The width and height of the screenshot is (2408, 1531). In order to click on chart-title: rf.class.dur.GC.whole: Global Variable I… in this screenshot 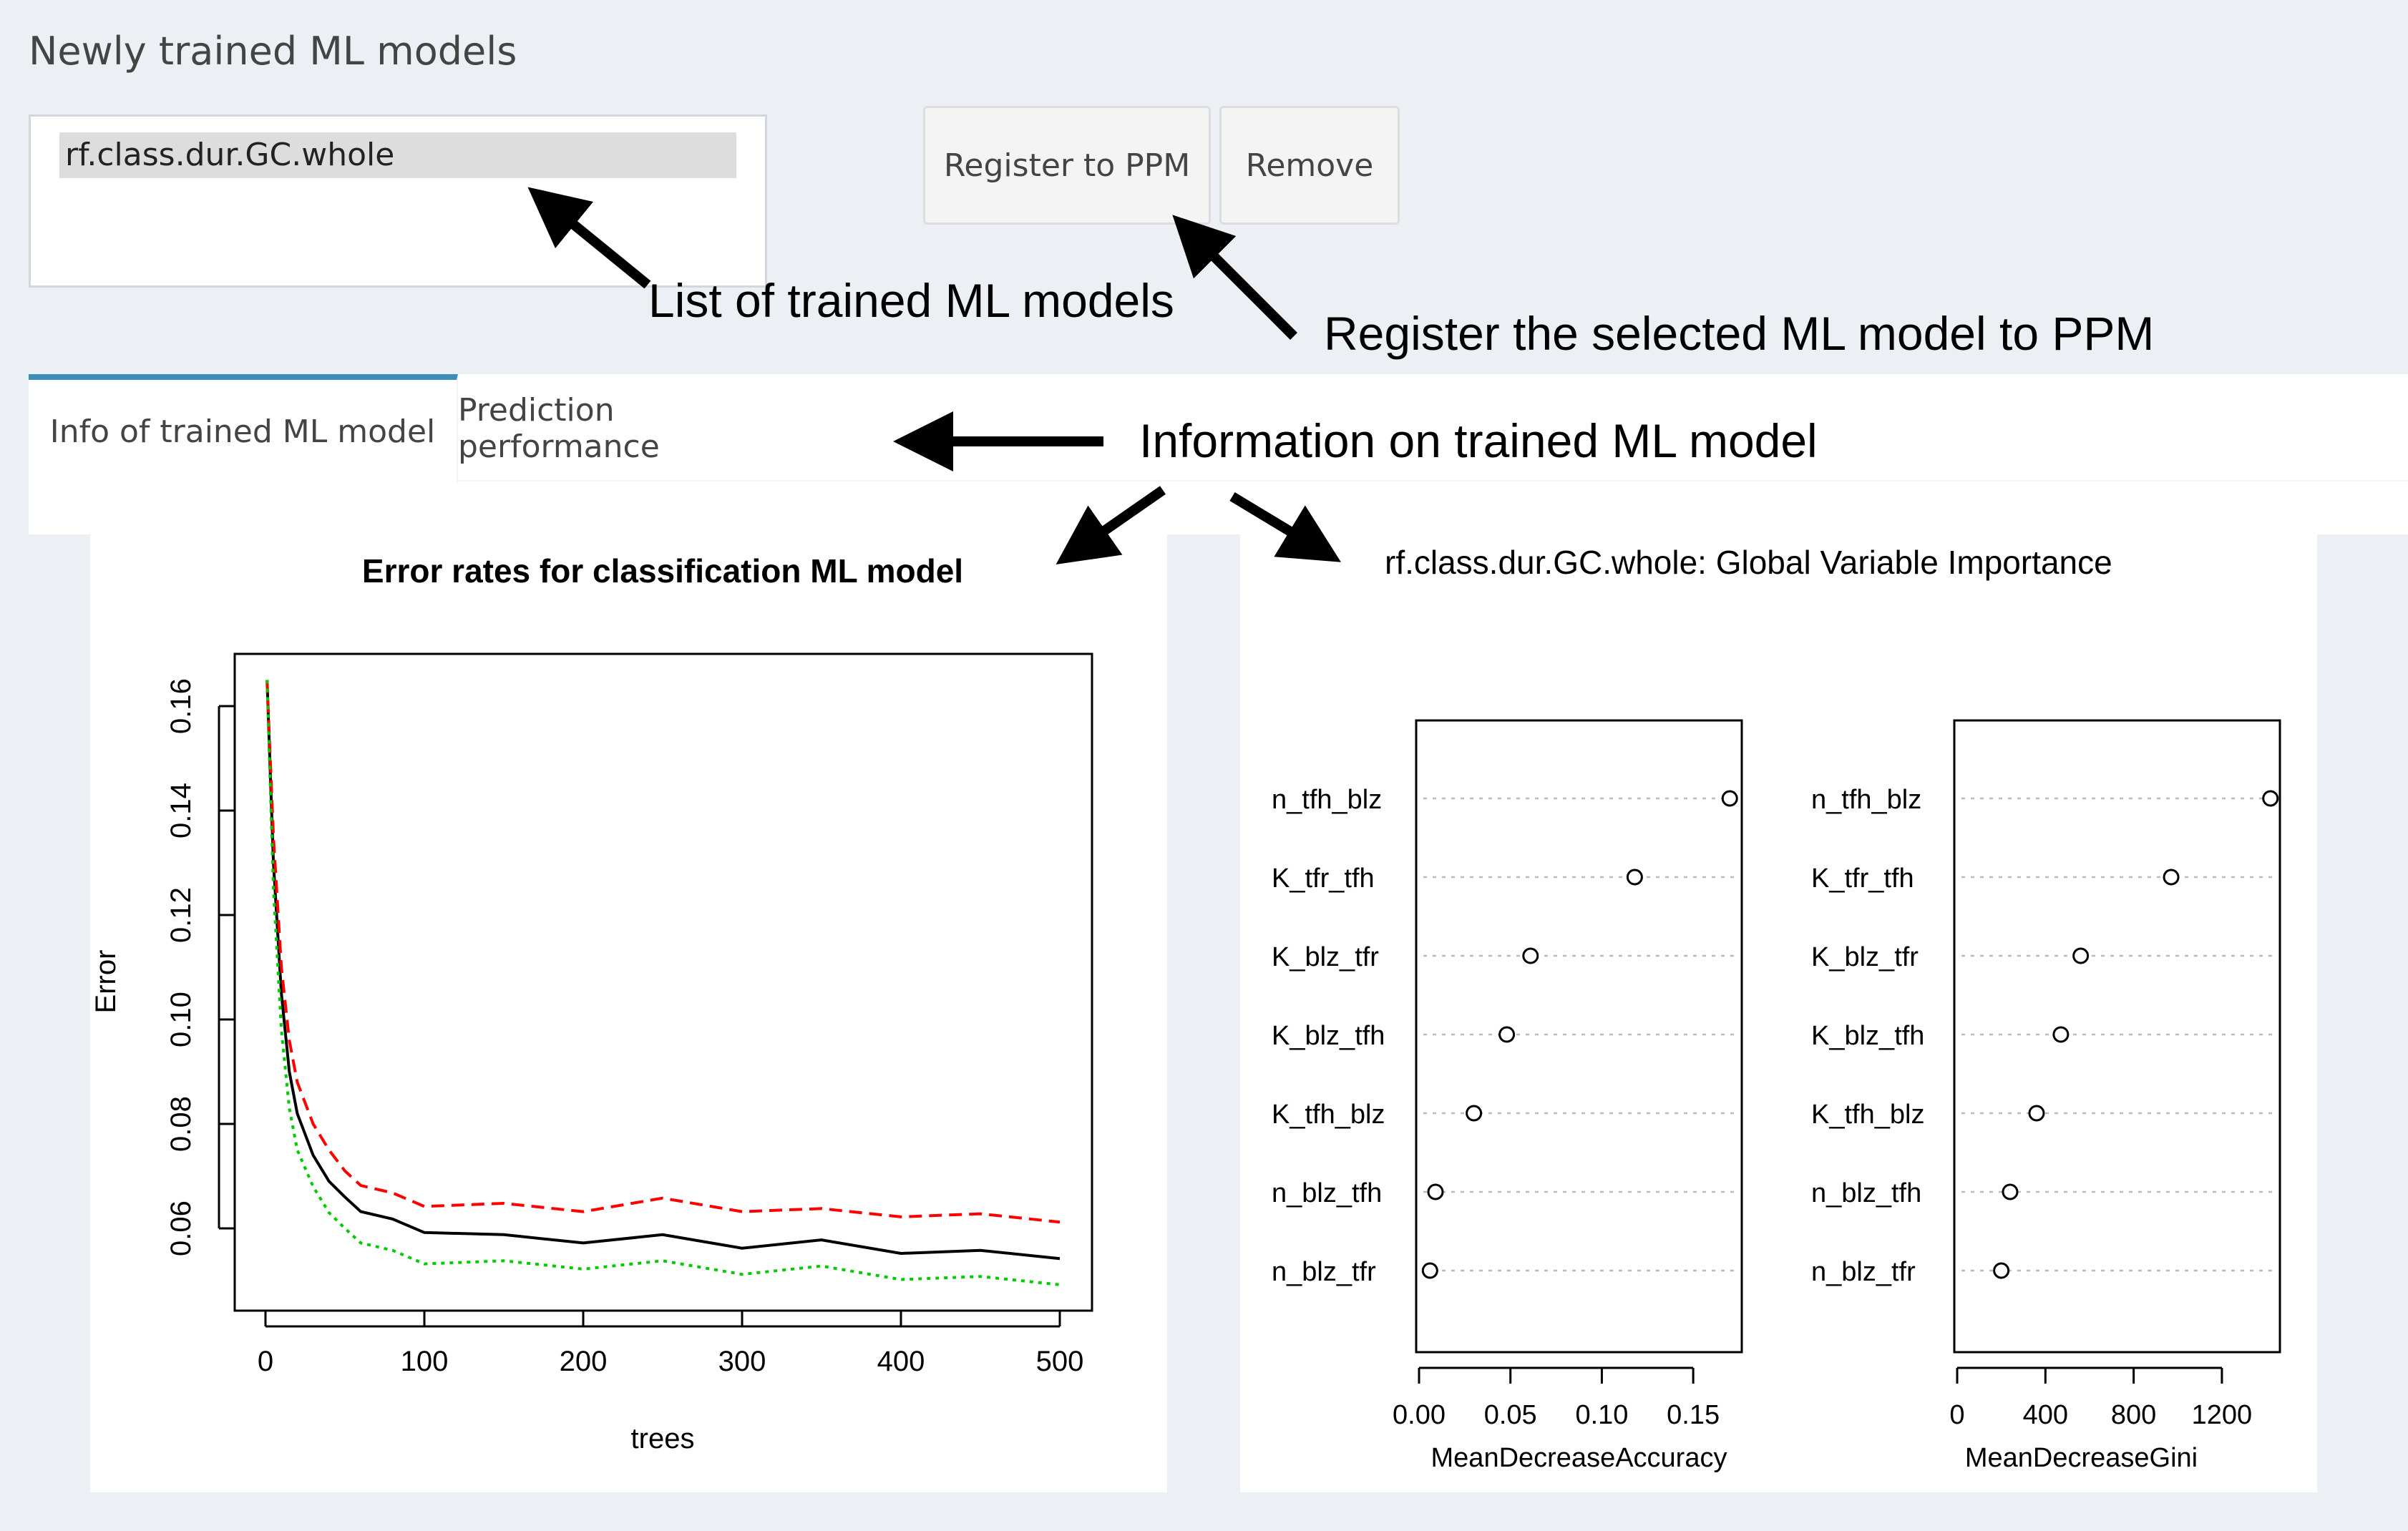, I will do `click(1749, 562)`.